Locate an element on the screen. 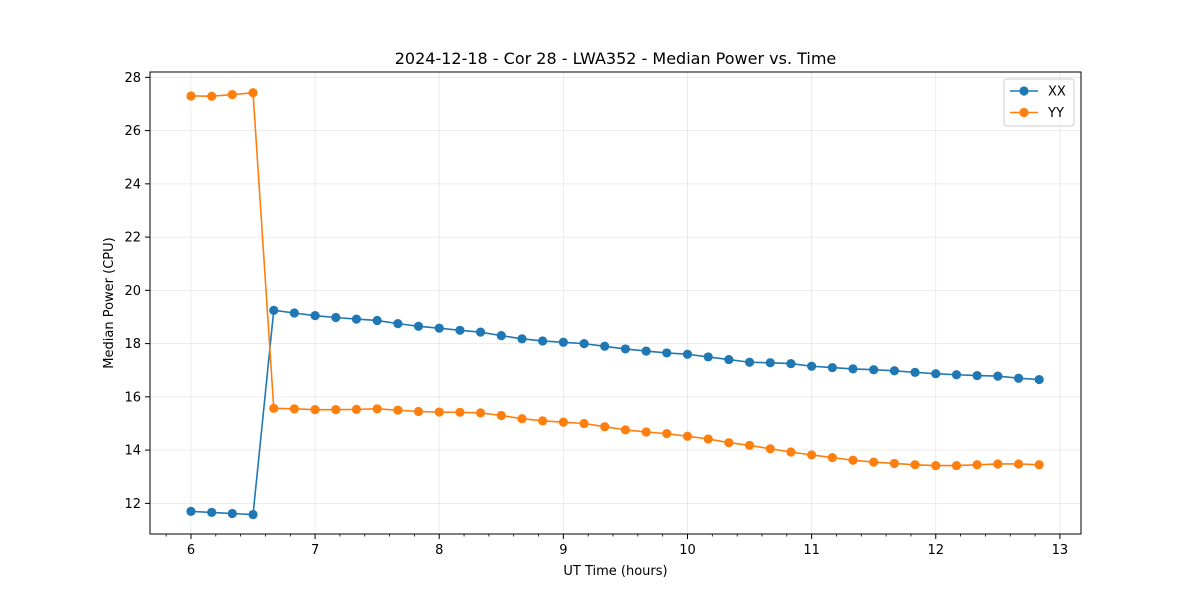 The height and width of the screenshot is (600, 1200). y-tick-label: 16 is located at coordinates (132, 397).